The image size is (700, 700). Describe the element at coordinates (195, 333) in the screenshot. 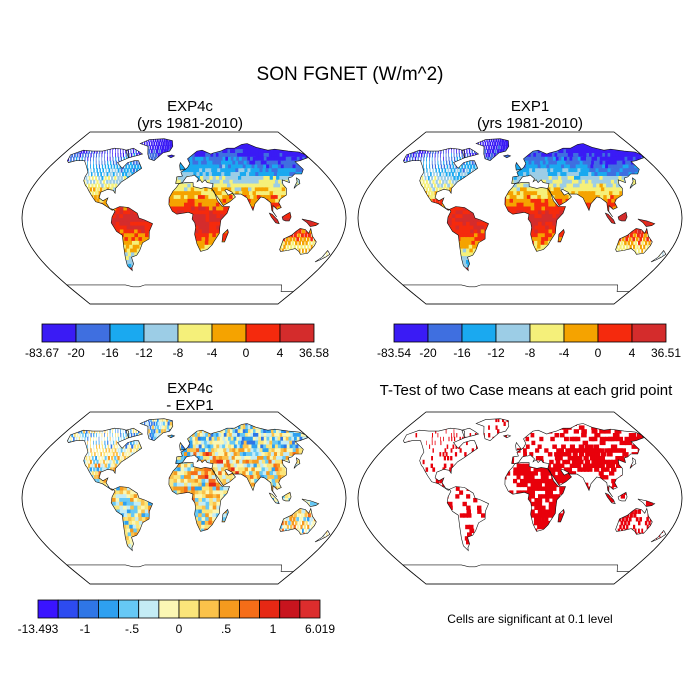

I see `colorbar-box` at that location.